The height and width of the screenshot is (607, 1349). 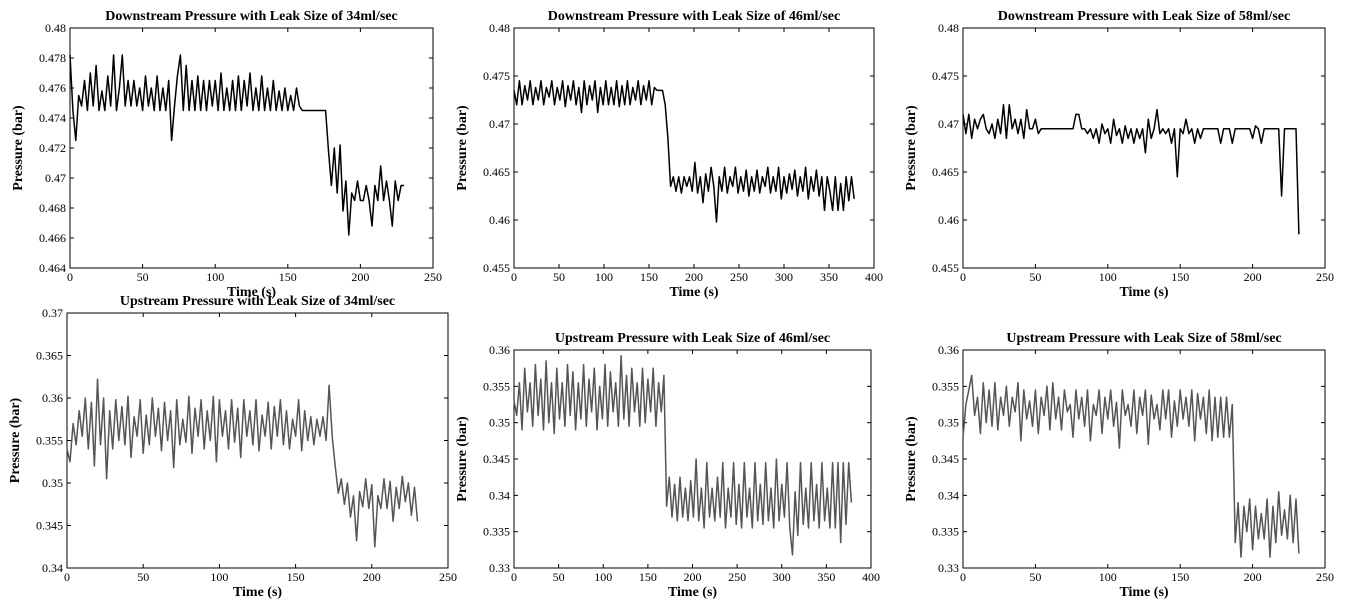 What do you see at coordinates (945, 172) in the screenshot?
I see `y-tick-label: 0.465` at bounding box center [945, 172].